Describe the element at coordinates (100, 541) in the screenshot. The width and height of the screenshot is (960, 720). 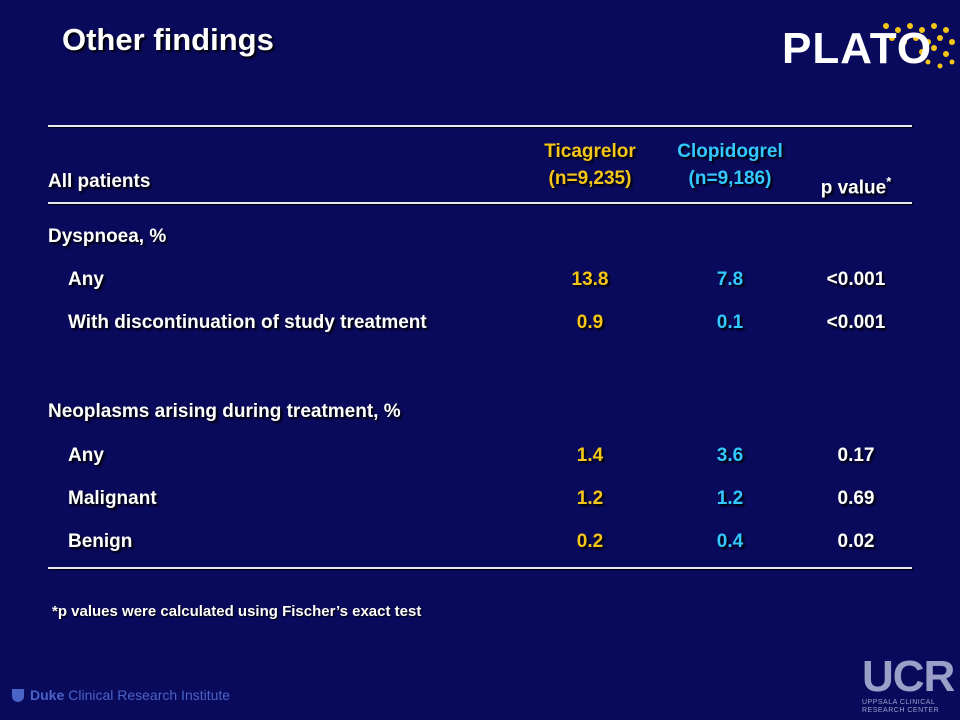
I see `row-label: Benign` at that location.